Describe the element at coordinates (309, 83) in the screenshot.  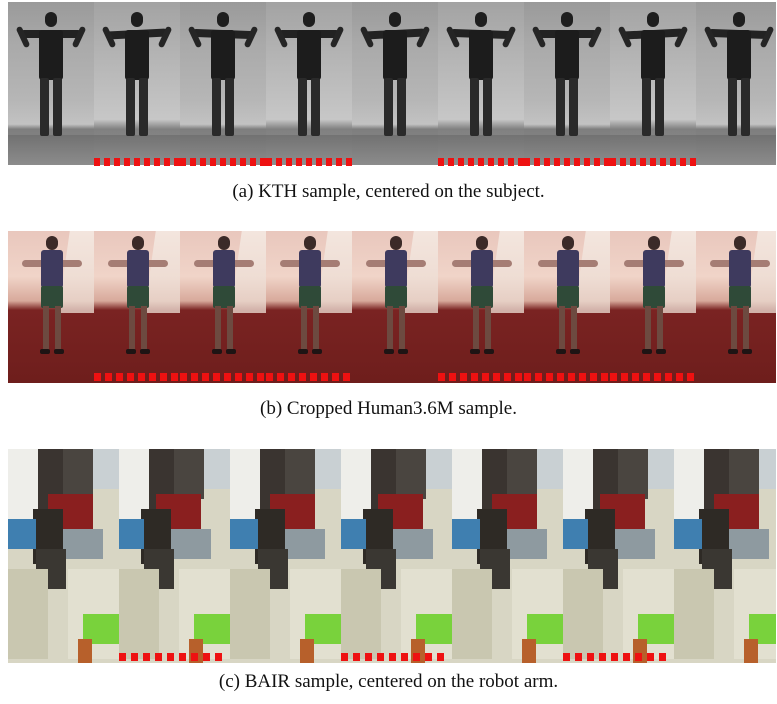
I see `kth-frame` at that location.